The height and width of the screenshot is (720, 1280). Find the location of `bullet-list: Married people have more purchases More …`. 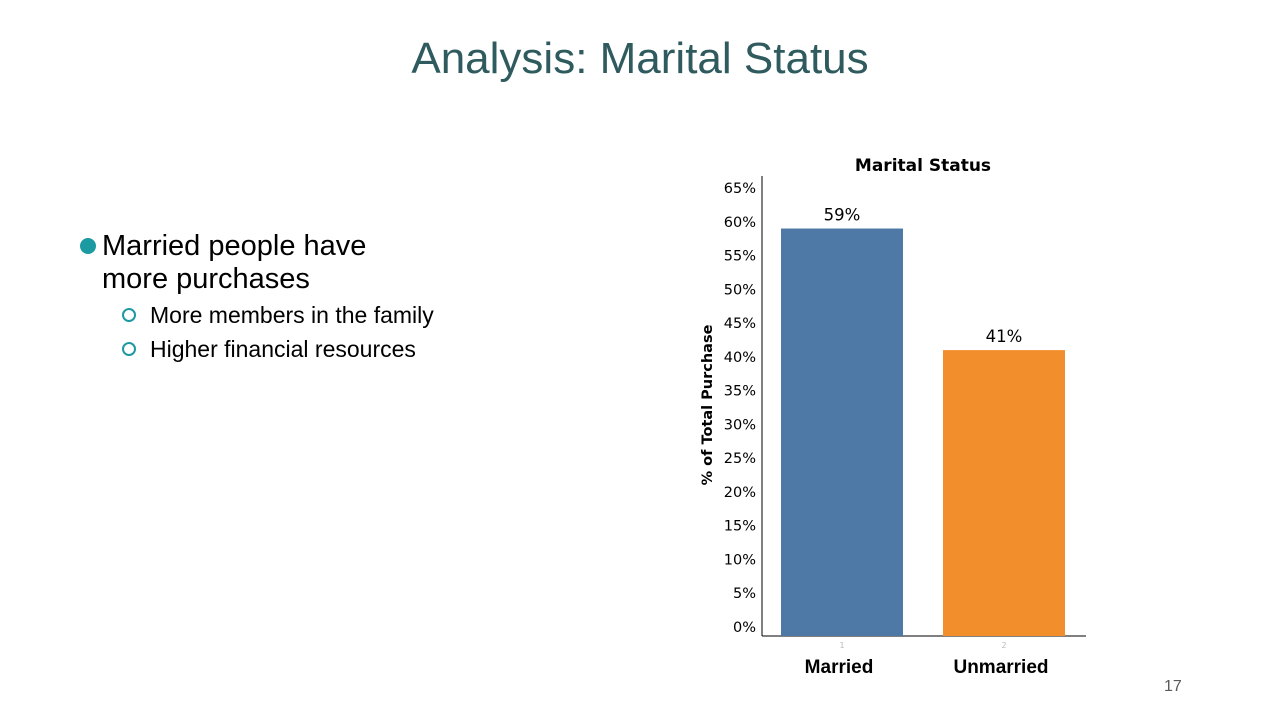

bullet-list: Married people have more purchases More … is located at coordinates (260, 300).